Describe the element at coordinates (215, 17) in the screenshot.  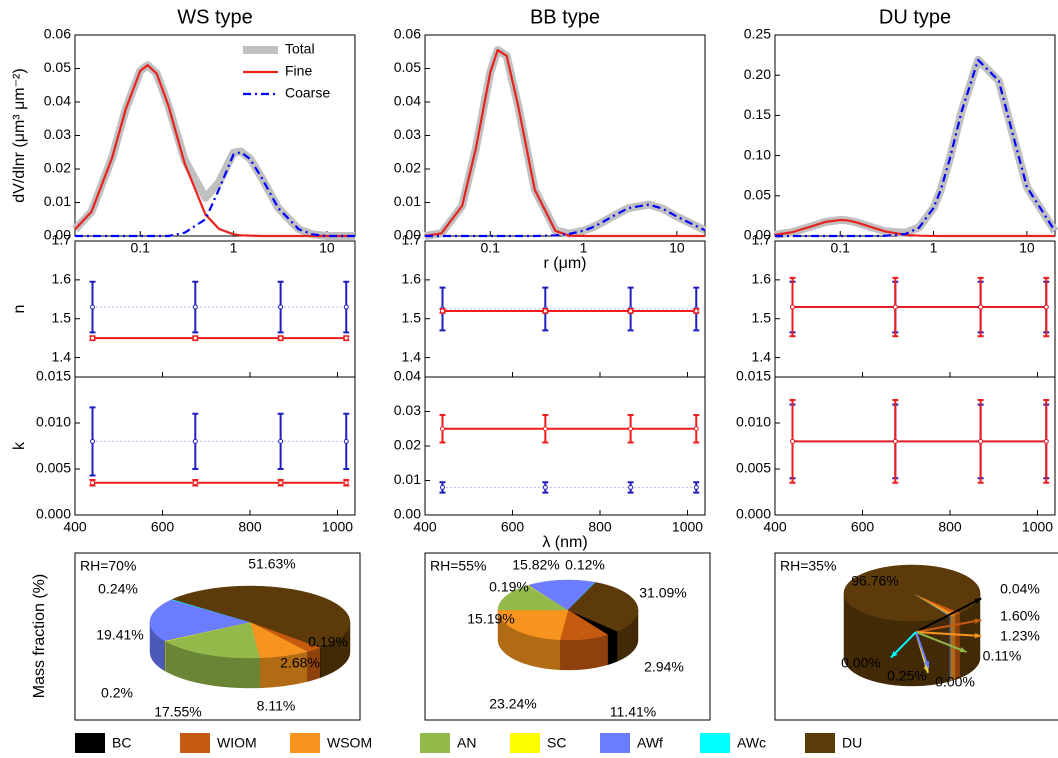
I see `chart-title: WS type` at that location.